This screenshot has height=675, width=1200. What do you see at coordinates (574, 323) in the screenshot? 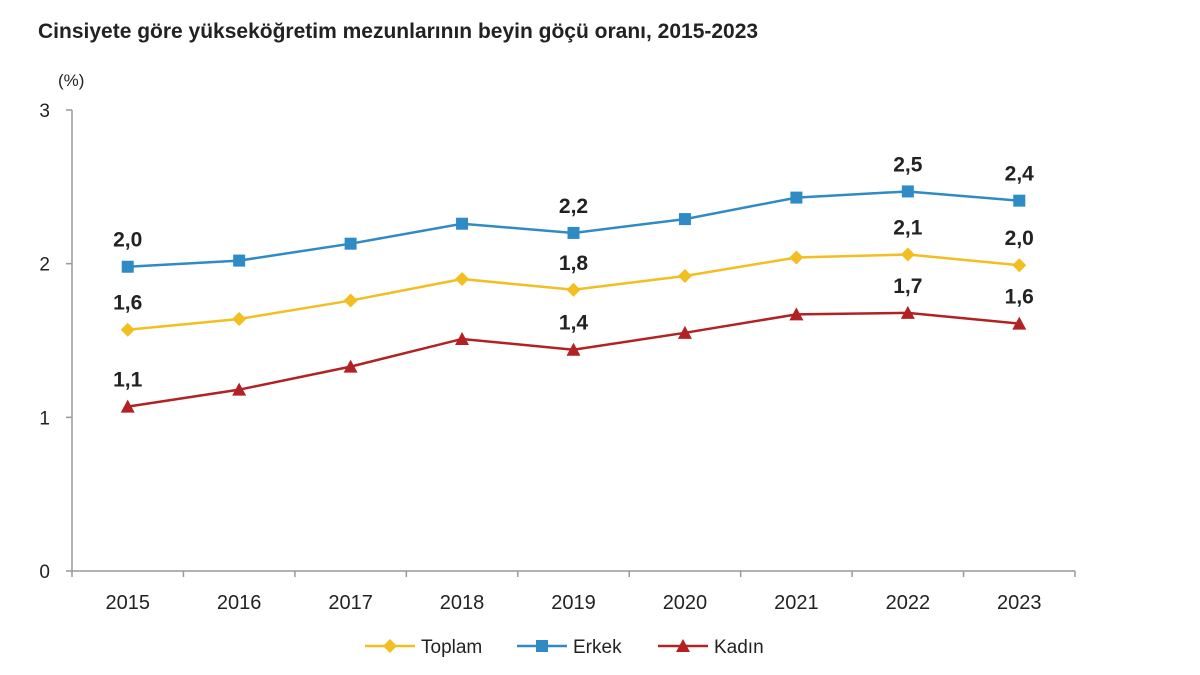
I see `data-label: 1,4` at bounding box center [574, 323].